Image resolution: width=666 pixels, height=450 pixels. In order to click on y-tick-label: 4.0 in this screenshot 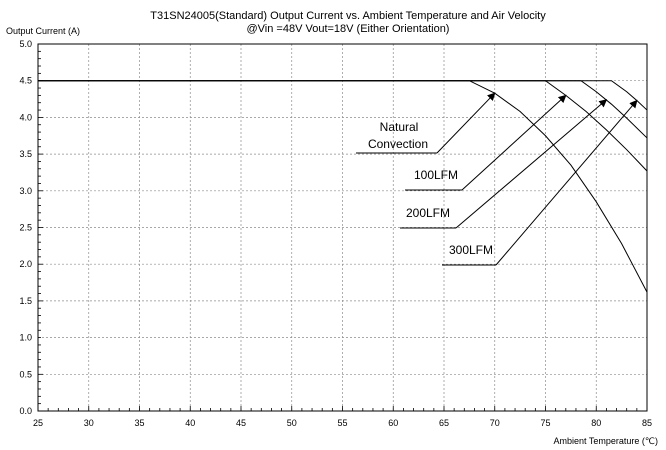, I will do `click(25, 117)`.